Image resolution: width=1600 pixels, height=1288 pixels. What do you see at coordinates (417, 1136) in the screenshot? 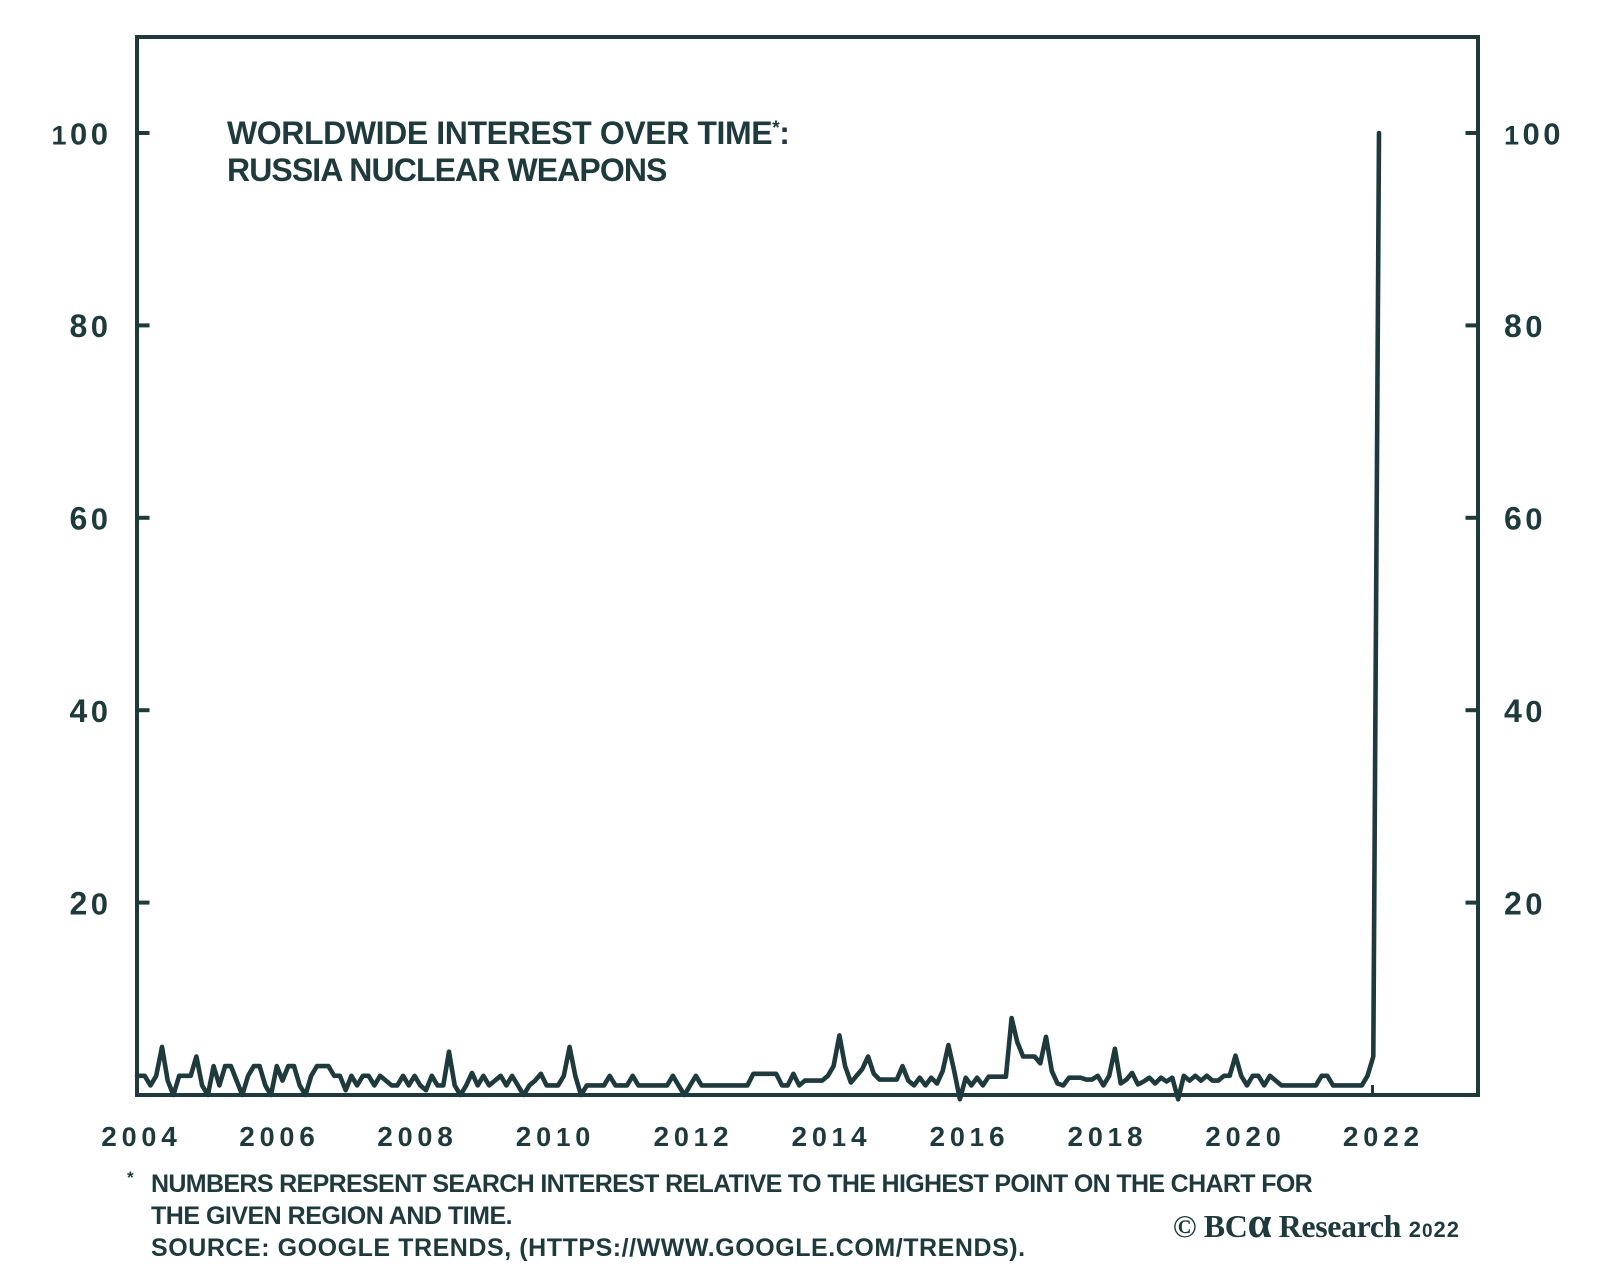
I see `svg-text: 2008` at bounding box center [417, 1136].